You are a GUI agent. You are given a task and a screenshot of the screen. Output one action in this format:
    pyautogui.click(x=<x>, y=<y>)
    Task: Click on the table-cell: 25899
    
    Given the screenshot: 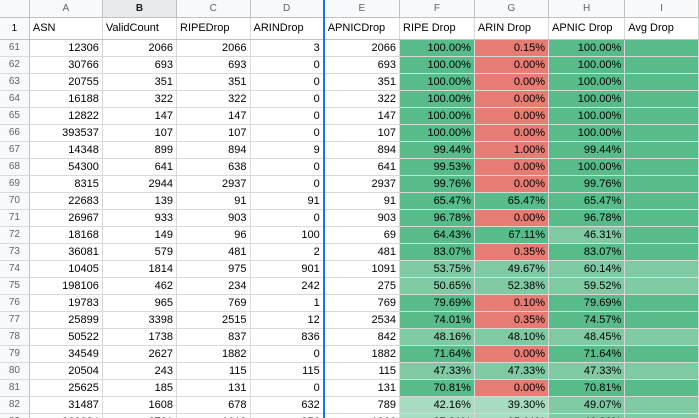 What is the action you would take?
    pyautogui.click(x=66, y=320)
    